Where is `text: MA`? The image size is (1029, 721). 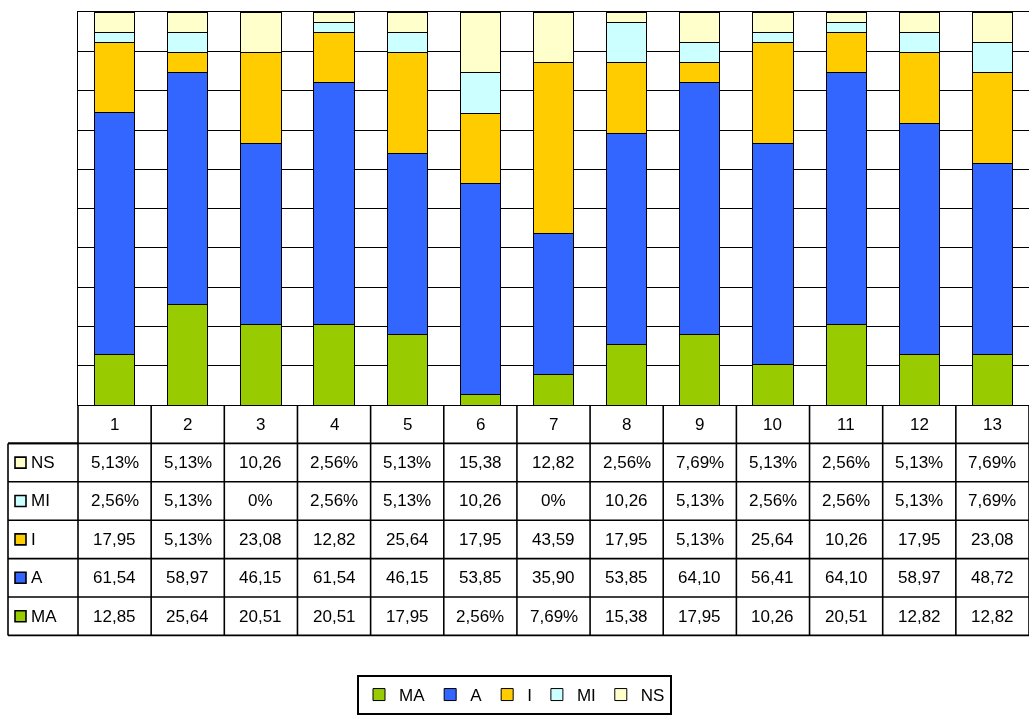 text: MA is located at coordinates (412, 696).